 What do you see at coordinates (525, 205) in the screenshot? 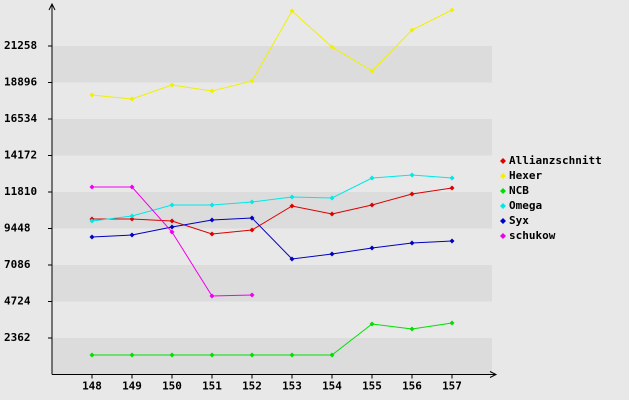
I see `legend-label: Omega` at bounding box center [525, 205].